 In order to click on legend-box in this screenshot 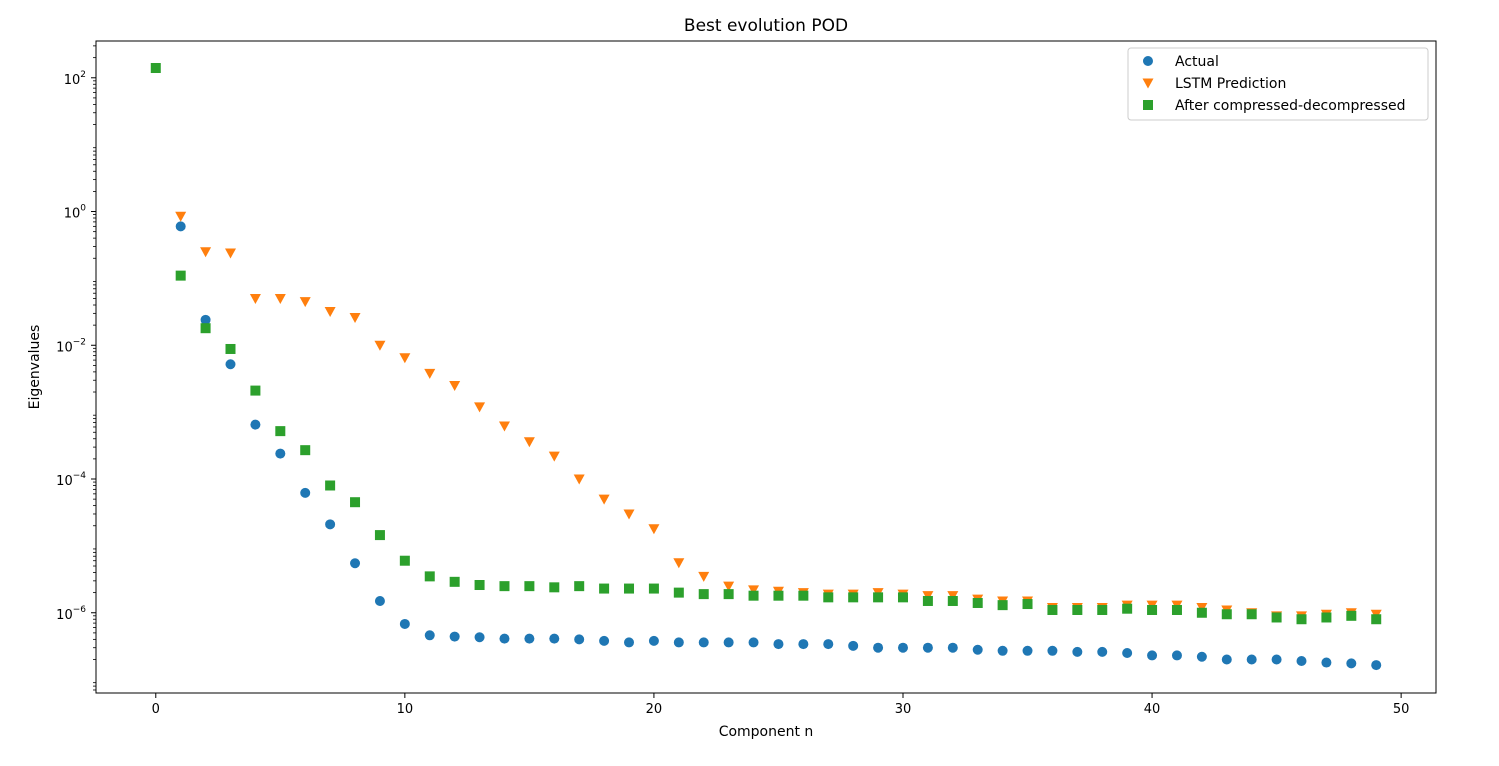, I will do `click(1278, 84)`.